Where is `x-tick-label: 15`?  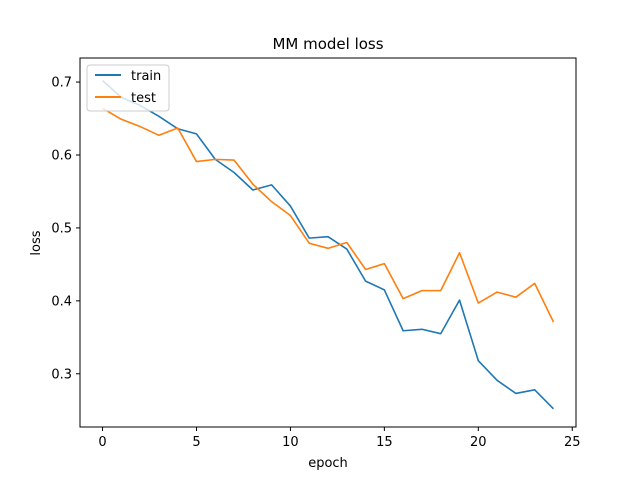
x-tick-label: 15 is located at coordinates (384, 442).